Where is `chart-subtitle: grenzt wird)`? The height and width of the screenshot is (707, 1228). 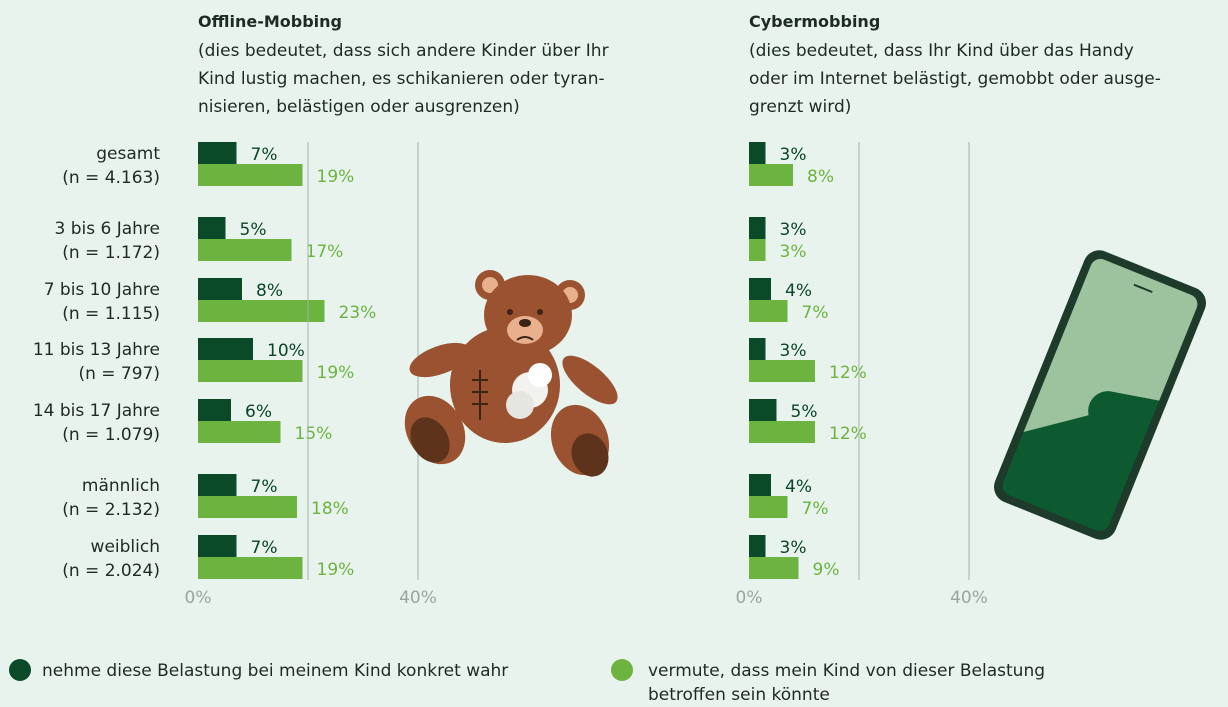 chart-subtitle: grenzt wird) is located at coordinates (800, 107).